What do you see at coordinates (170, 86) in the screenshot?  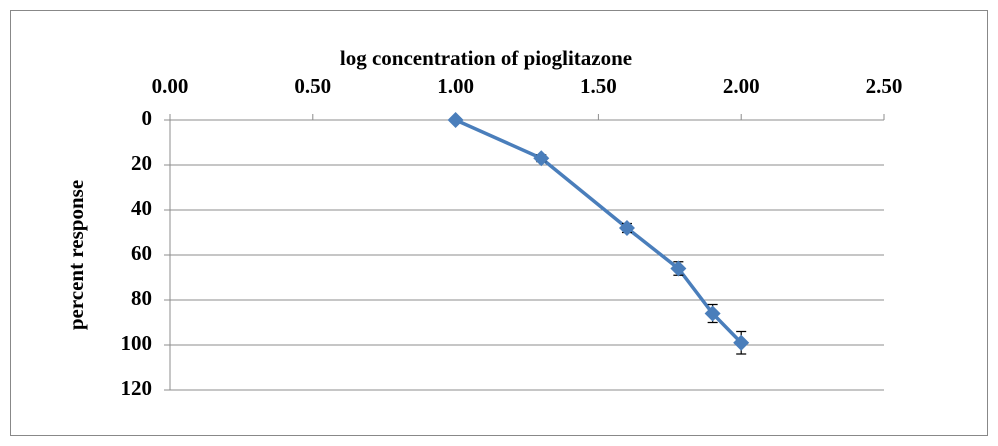 I see `x-tick-label: 0.00` at bounding box center [170, 86].